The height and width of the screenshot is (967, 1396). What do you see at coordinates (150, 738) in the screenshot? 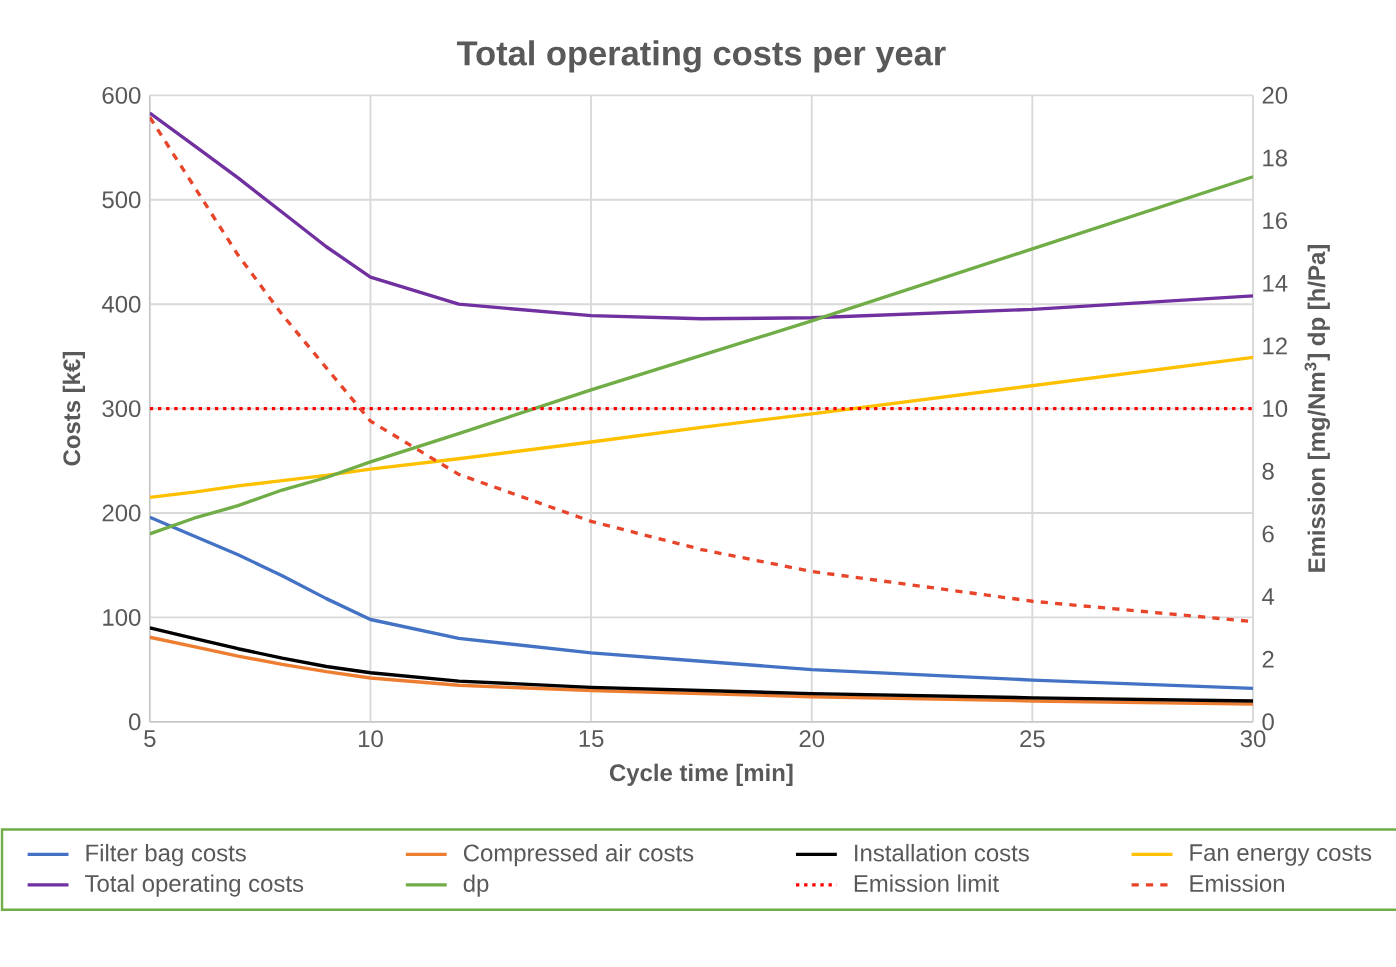
I see `x-tick-label: 5` at bounding box center [150, 738].